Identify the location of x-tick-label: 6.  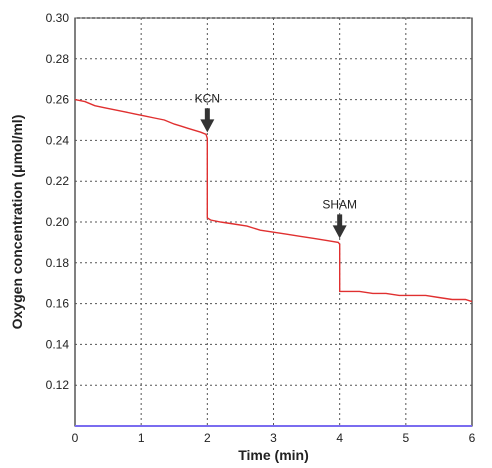
(472, 438).